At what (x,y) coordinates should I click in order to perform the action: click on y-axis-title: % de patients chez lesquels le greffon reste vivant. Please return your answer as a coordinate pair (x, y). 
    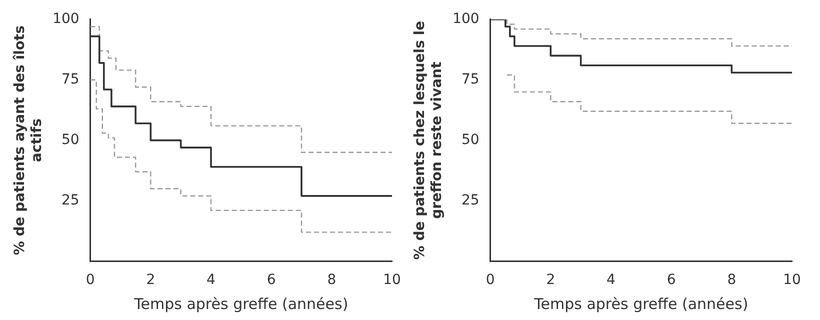
    Looking at the image, I should click on (428, 140).